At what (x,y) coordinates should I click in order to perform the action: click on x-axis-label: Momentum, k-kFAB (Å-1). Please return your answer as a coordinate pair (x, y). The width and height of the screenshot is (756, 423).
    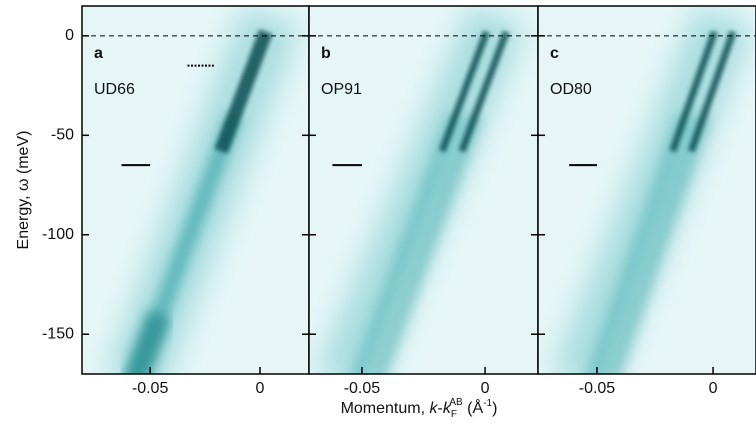
    Looking at the image, I should click on (419, 408).